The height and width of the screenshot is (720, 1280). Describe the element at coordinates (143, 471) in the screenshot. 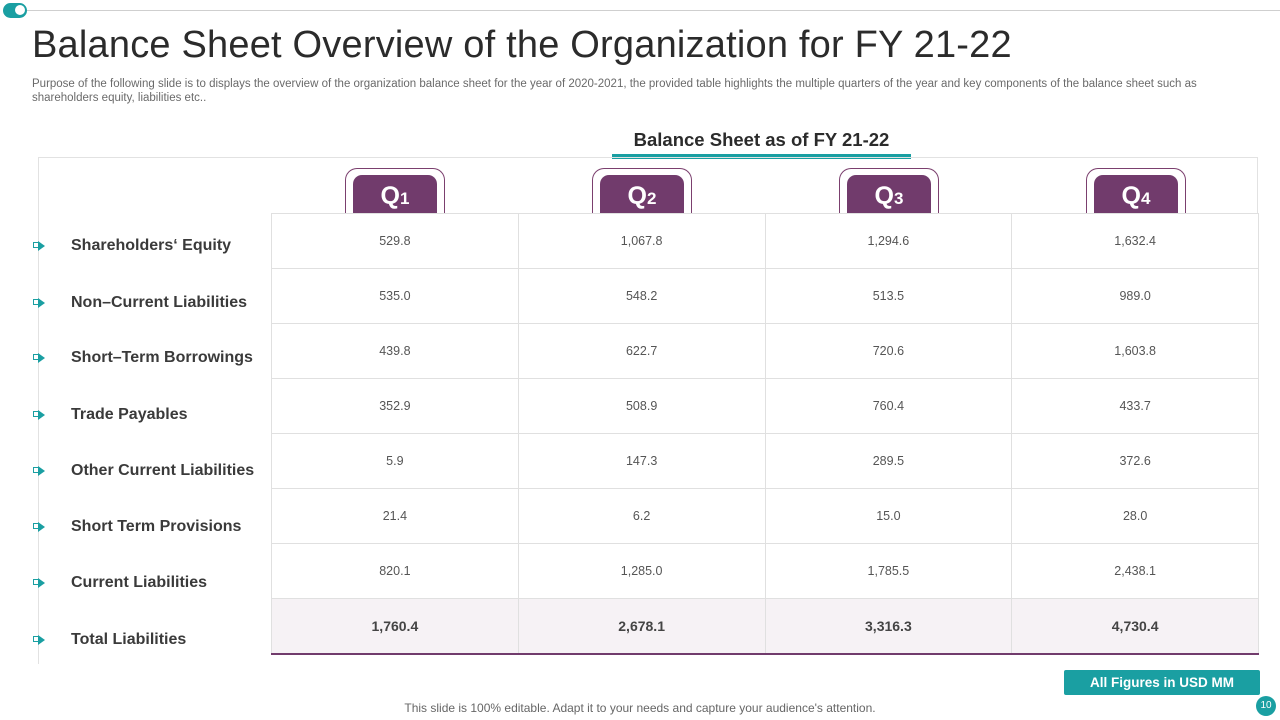

I see `row-label-other-current-liabilities: Other Current Liabilities` at that location.